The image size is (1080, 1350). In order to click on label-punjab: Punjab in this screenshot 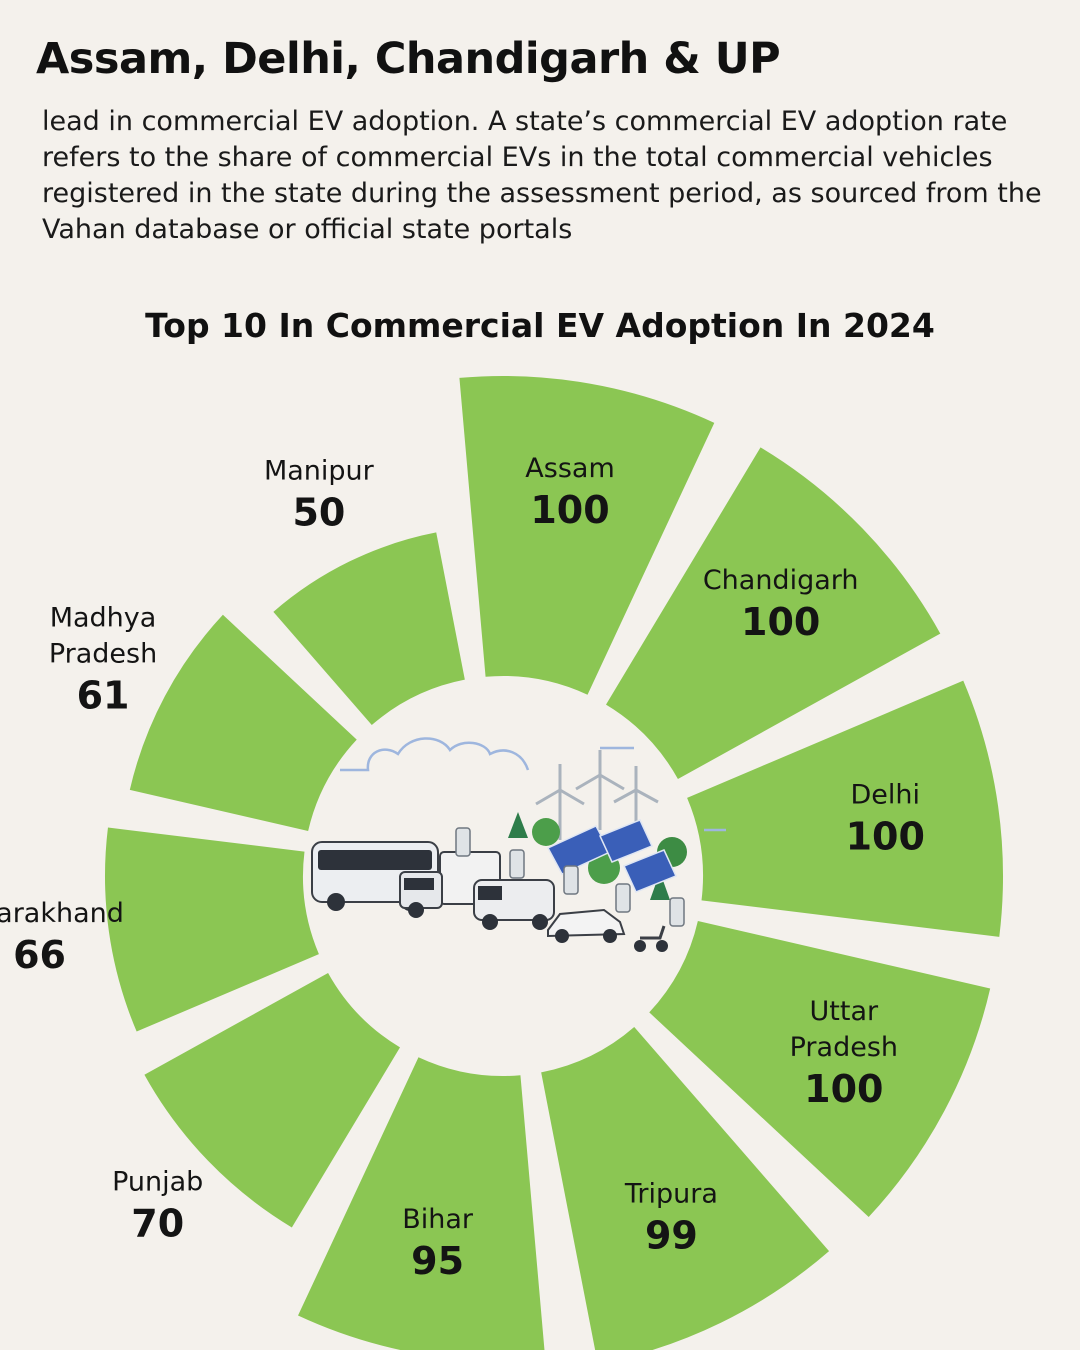, I will do `click(157, 1181)`.